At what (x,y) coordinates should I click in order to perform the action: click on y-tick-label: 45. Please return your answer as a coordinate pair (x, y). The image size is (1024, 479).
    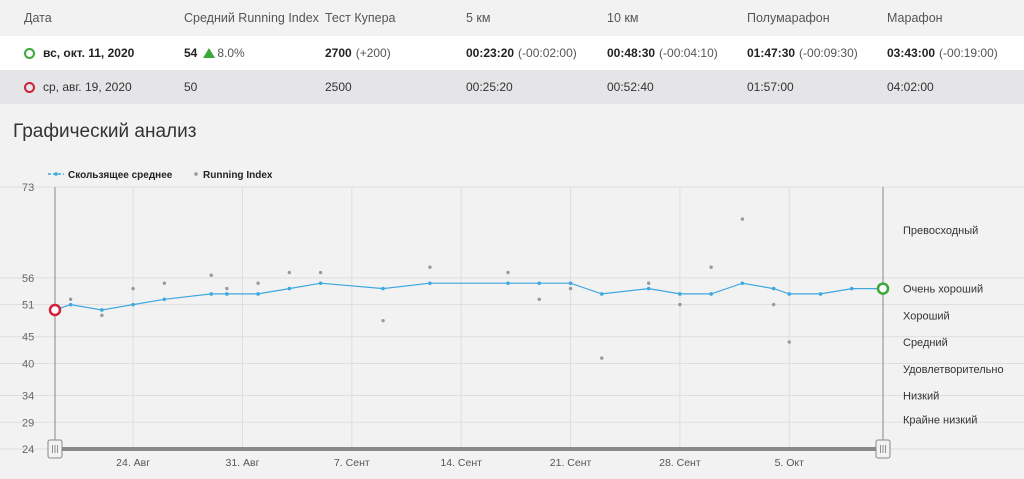
    Looking at the image, I should click on (28, 338).